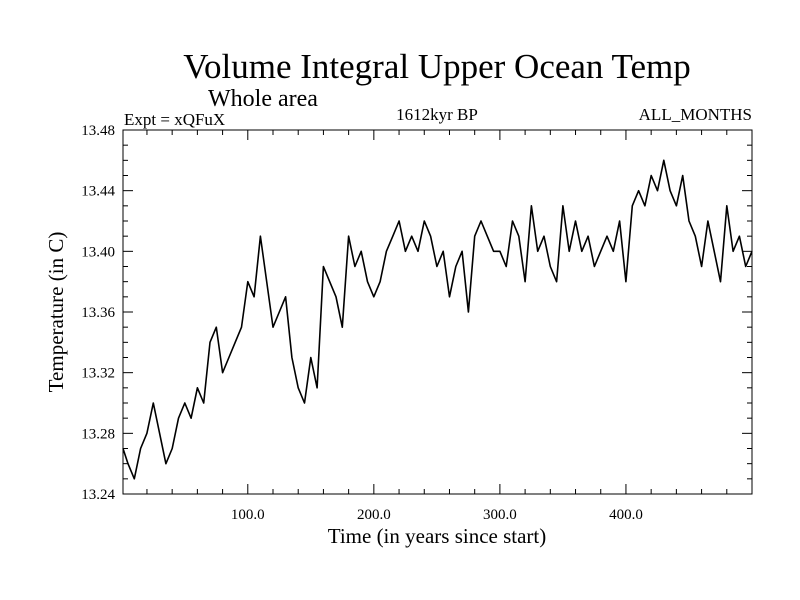  I want to click on y-tick-label: 13.40, so click(98, 252).